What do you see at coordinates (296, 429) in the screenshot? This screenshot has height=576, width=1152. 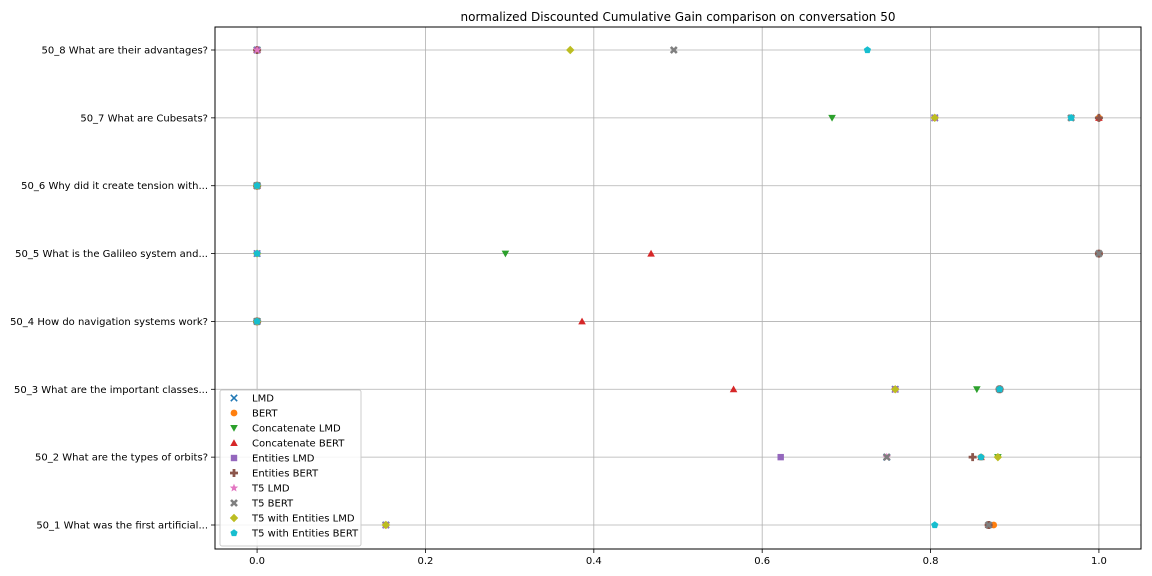 I see `legend-label: Concatenate LMD` at bounding box center [296, 429].